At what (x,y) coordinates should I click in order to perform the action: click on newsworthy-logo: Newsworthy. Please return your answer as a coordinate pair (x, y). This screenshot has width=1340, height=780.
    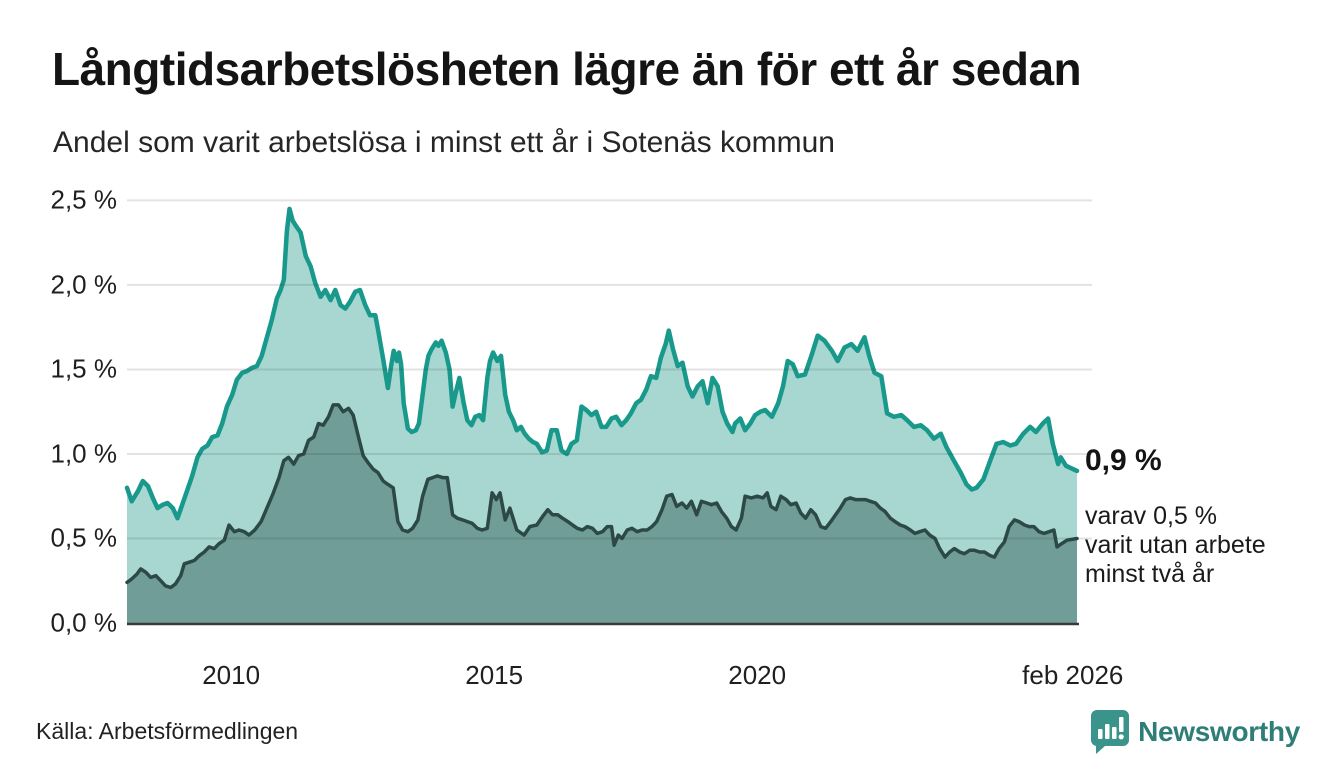
    Looking at the image, I should click on (1194, 732).